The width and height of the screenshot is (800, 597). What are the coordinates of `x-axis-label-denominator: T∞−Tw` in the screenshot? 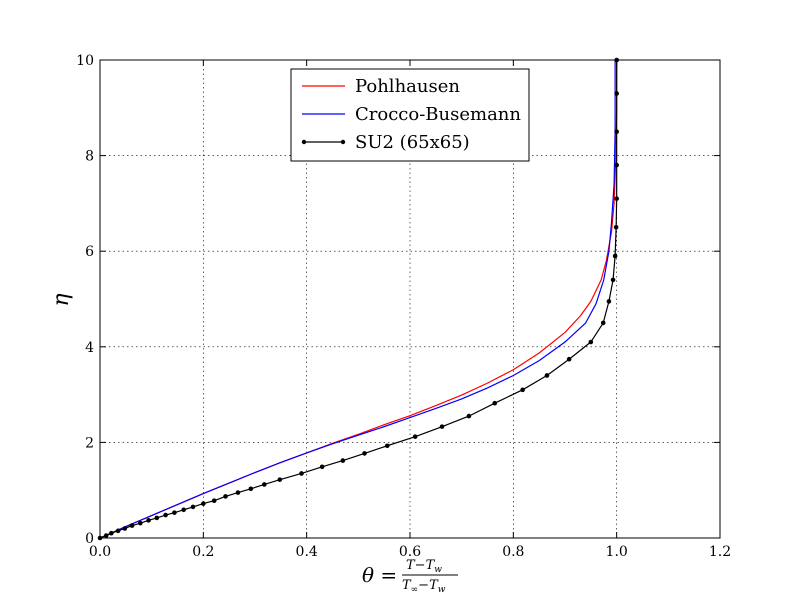 It's located at (424, 586).